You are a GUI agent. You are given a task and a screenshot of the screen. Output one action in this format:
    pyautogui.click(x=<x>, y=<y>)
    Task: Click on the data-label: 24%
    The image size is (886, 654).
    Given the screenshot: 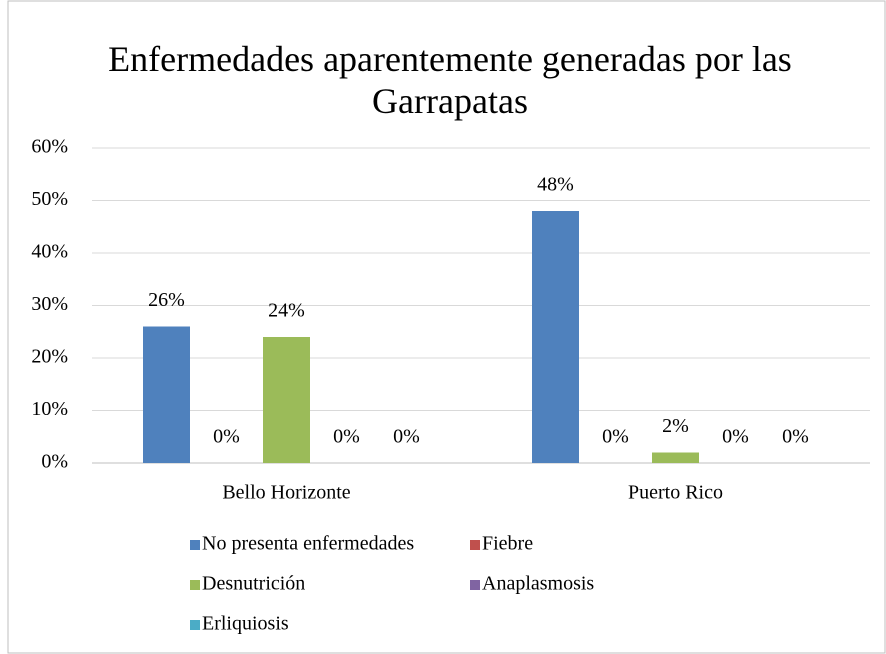 What is the action you would take?
    pyautogui.click(x=286, y=311)
    